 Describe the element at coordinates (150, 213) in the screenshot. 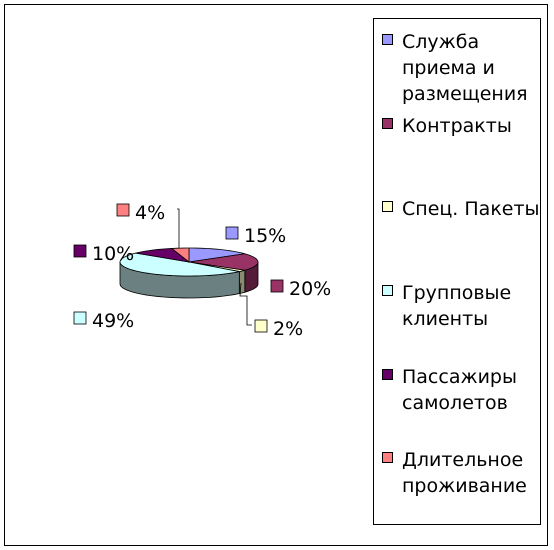

I see `data-label-long-stay: 4%` at that location.